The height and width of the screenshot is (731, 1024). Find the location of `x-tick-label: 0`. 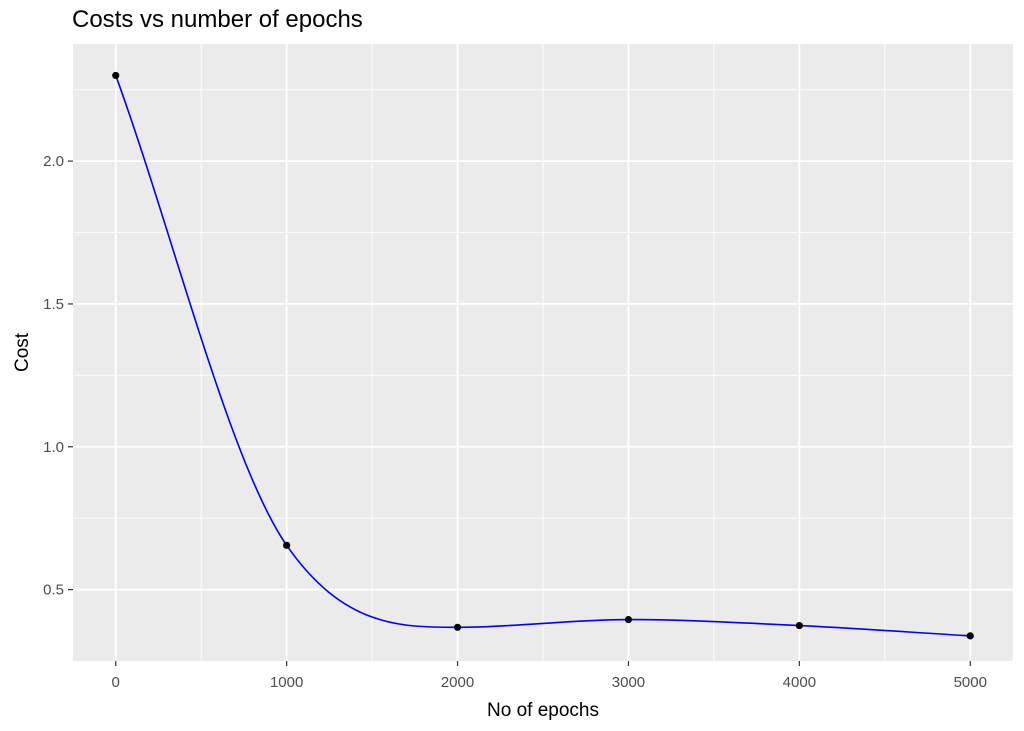

x-tick-label: 0 is located at coordinates (116, 682).